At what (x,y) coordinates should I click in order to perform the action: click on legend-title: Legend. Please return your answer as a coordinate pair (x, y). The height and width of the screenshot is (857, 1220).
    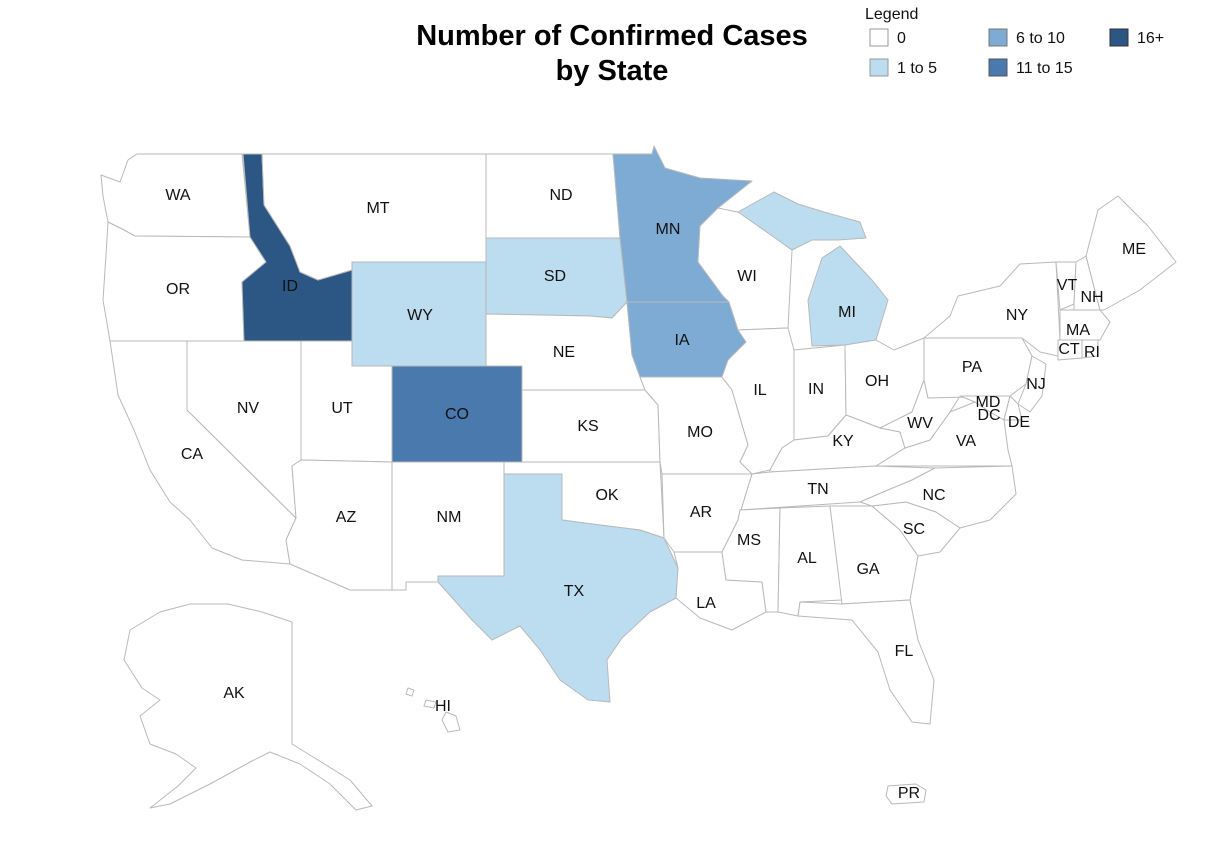
    Looking at the image, I should click on (891, 14).